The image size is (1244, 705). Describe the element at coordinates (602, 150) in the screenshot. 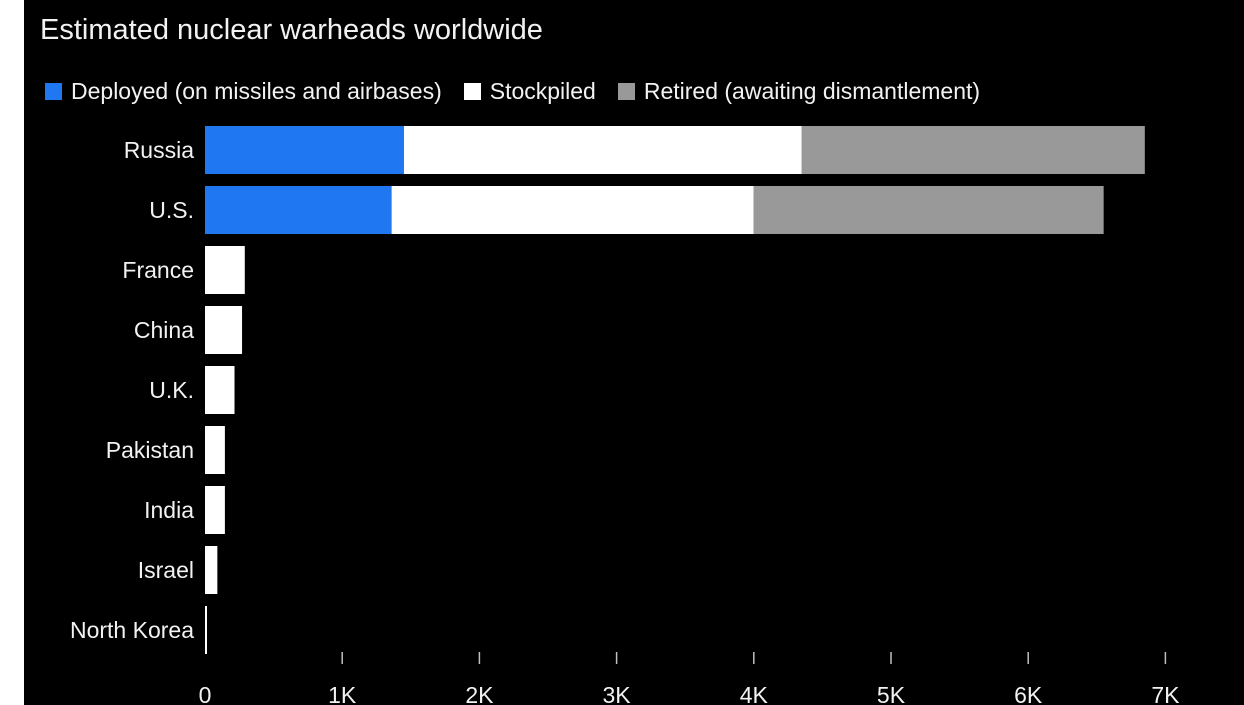

I see `bar-russia-stockpiled` at that location.